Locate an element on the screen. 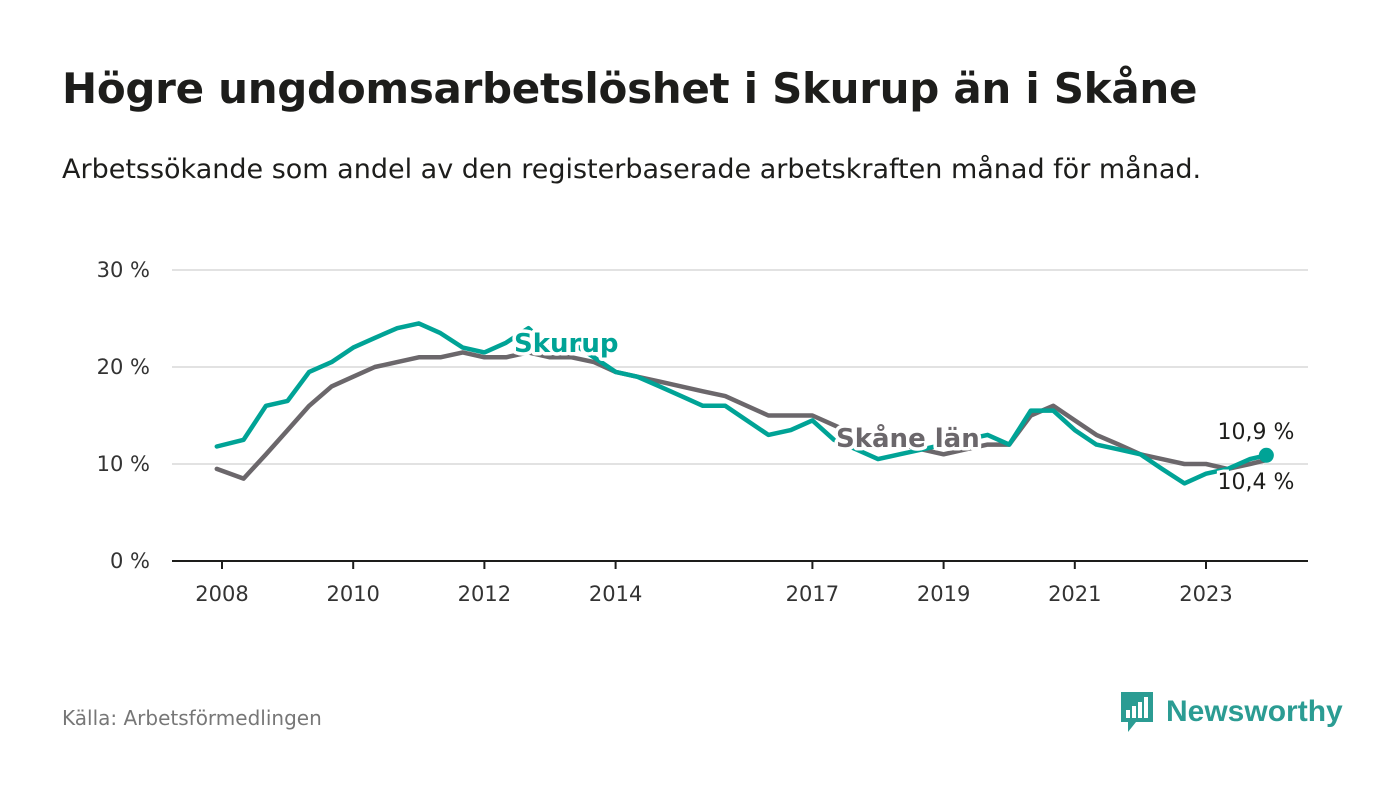 The height and width of the screenshot is (794, 1400). x-tick-label: 2012 is located at coordinates (484, 594).